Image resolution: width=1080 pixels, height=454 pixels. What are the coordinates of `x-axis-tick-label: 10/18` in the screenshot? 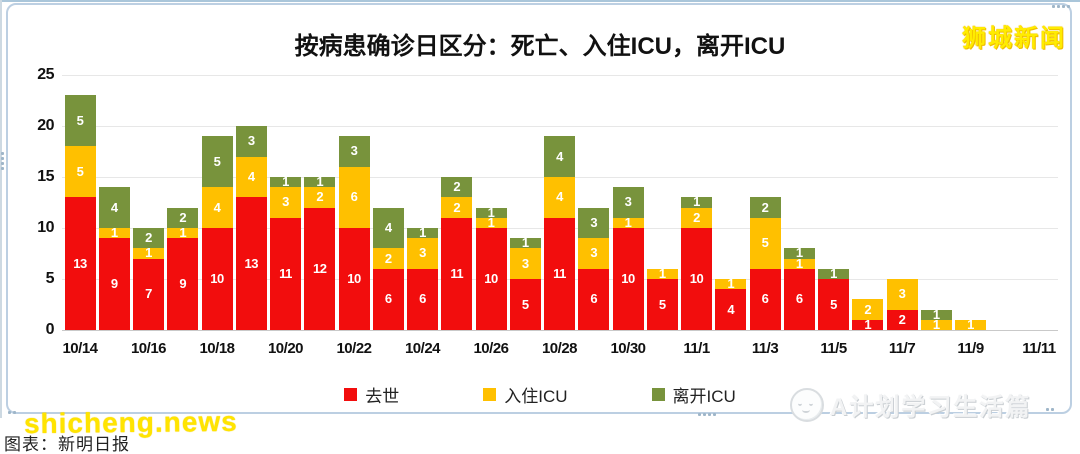 It's located at (217, 348).